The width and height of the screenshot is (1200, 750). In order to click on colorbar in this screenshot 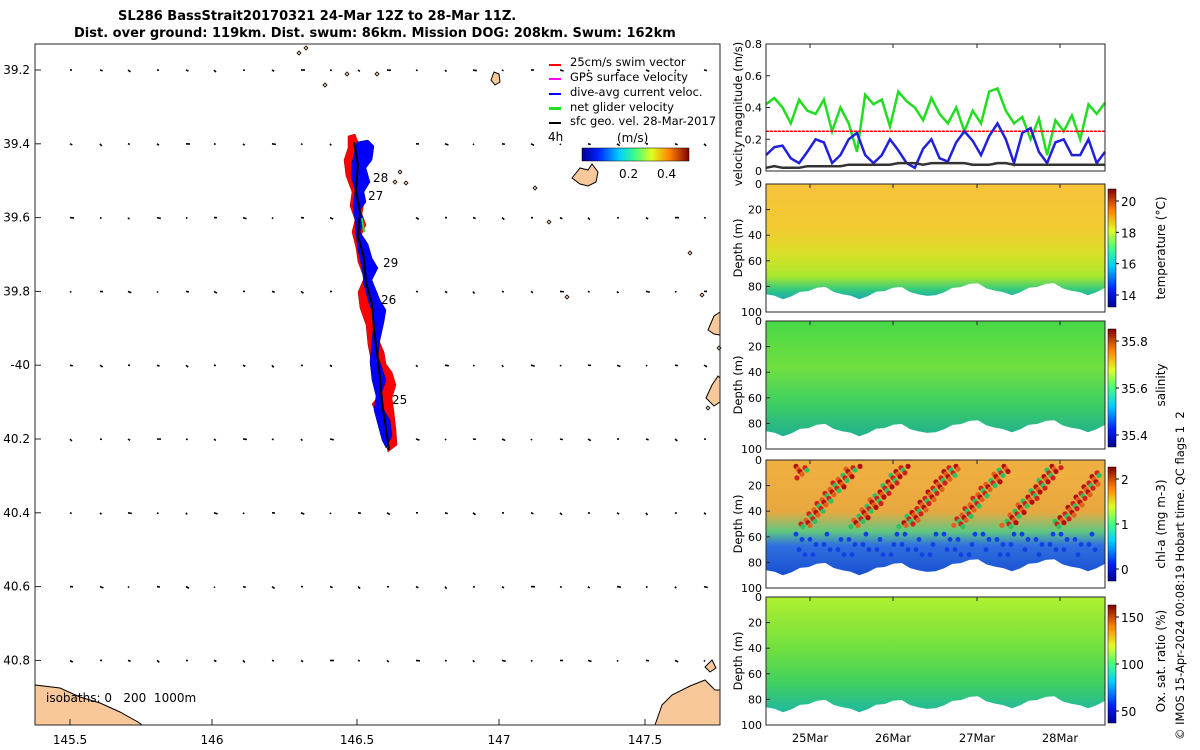, I will do `click(1112, 248)`.